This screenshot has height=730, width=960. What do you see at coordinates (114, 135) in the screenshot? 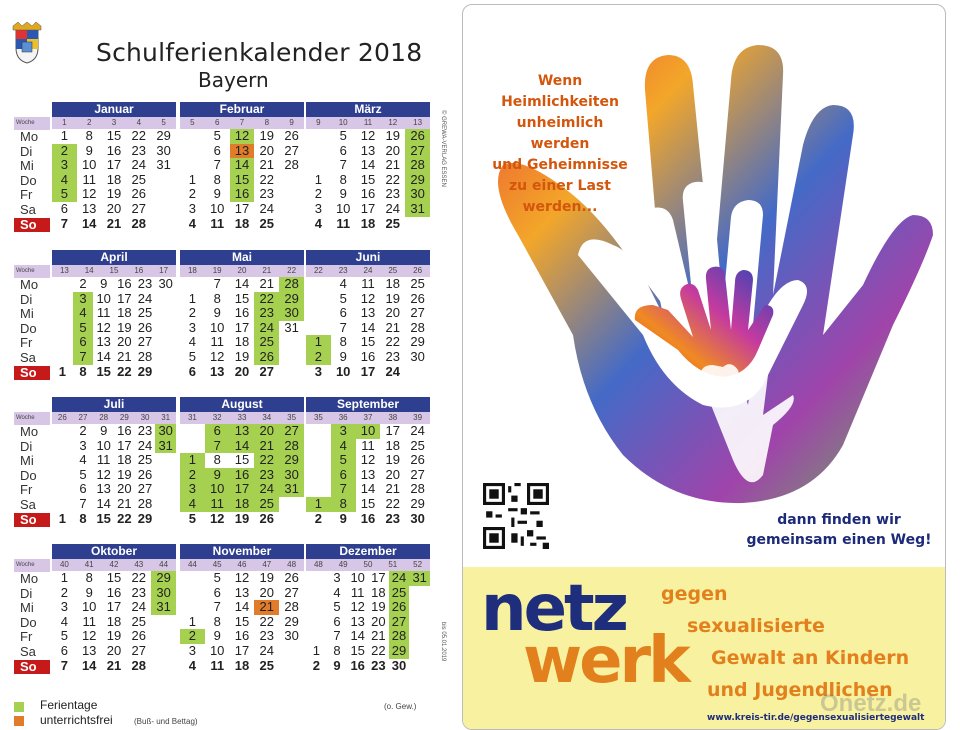
I see `day-cell: 15` at bounding box center [114, 135].